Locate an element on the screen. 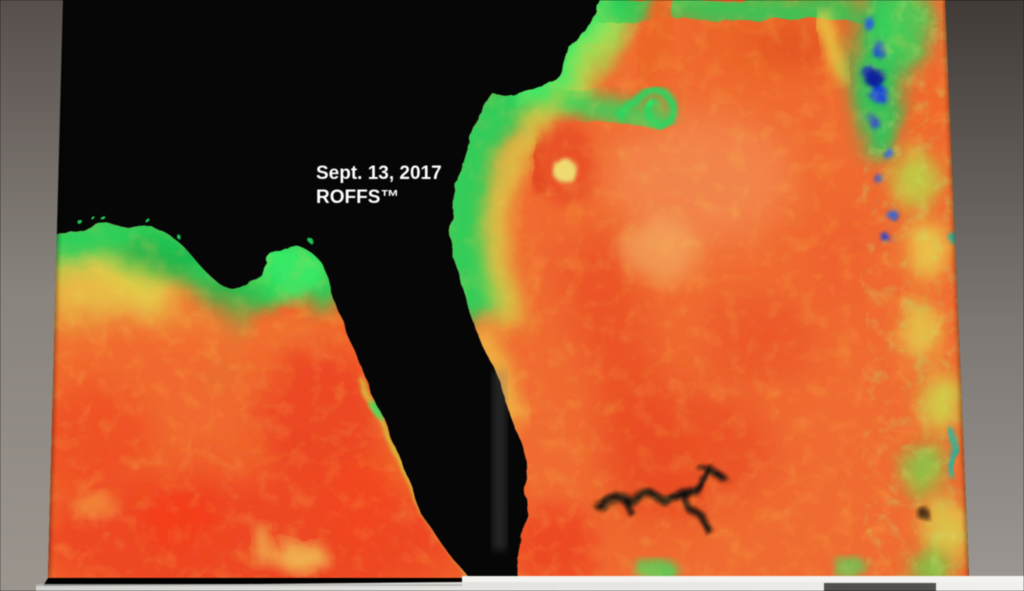 The image size is (1024, 591). date-label: Sept. 13, 2017 is located at coordinates (379, 173).